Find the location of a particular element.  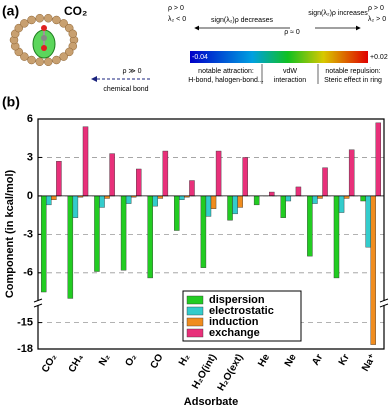

panel-label: (a) is located at coordinates (10, 11).